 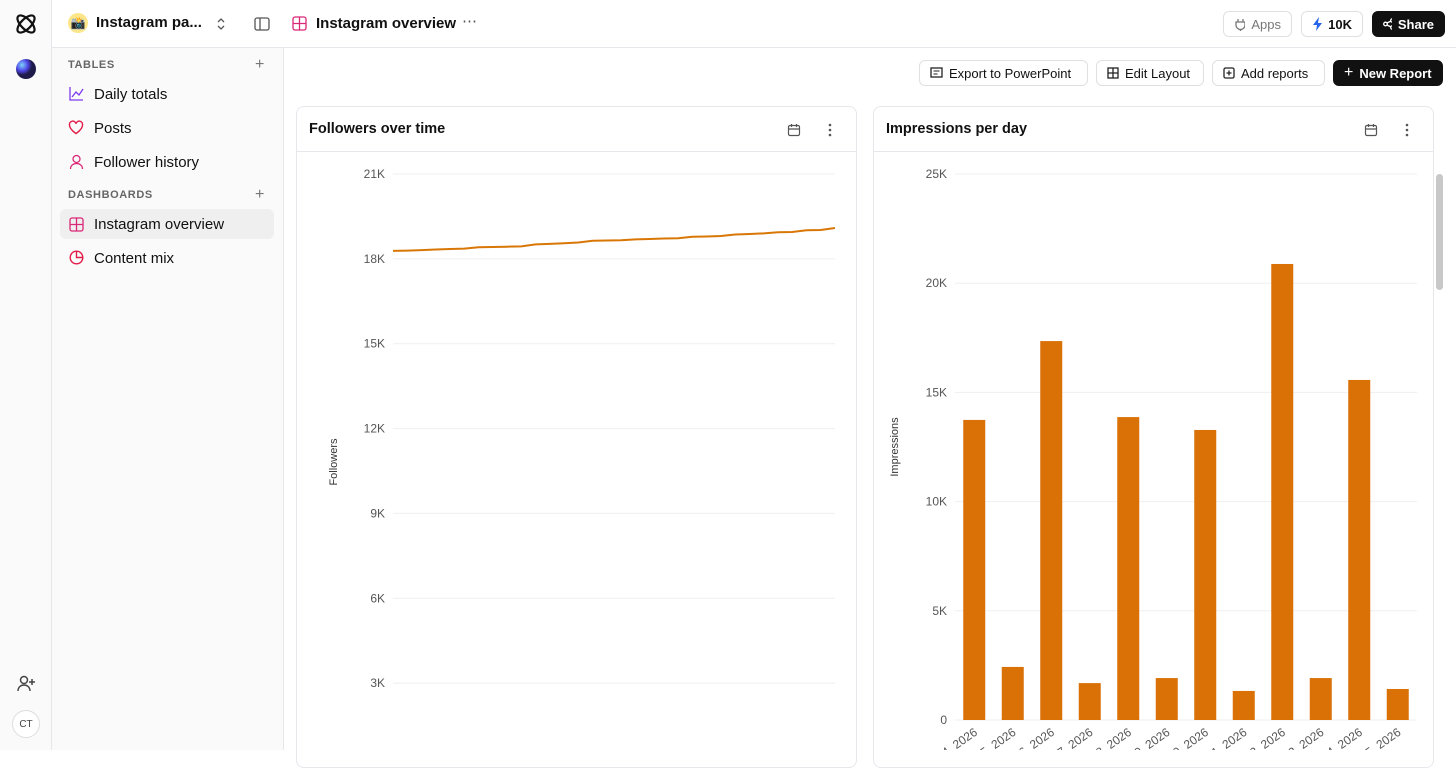 I want to click on x-tick-label: 15, 2026, so click(x=995, y=737).